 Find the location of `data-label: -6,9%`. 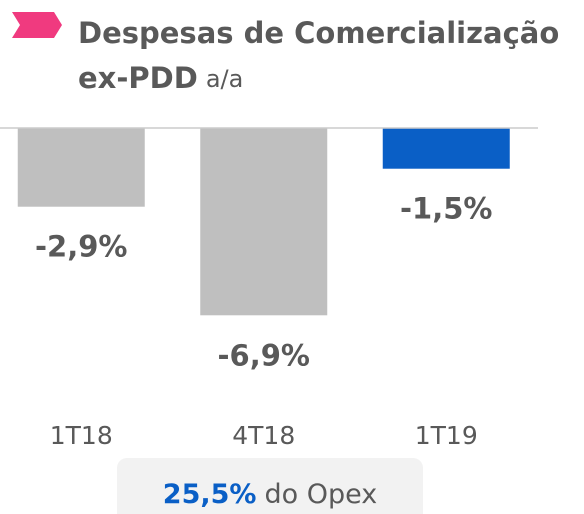

data-label: -6,9% is located at coordinates (264, 355).